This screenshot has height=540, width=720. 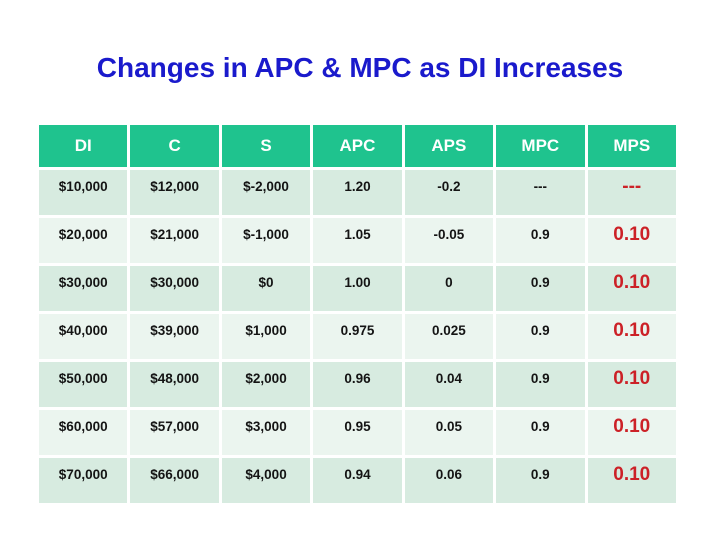 I want to click on table-cell: $-2,000, so click(x=266, y=192).